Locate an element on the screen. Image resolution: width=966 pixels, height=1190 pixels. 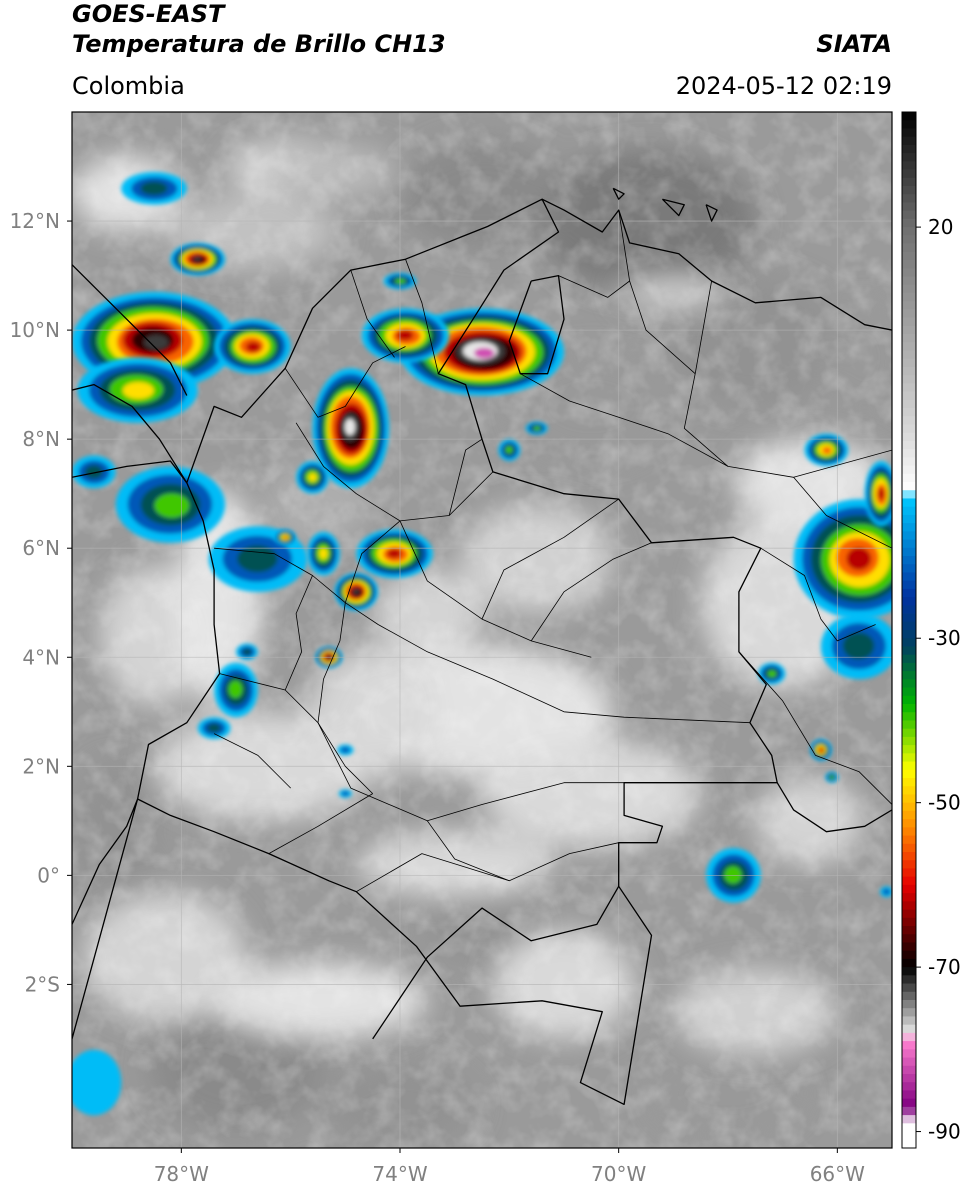
timestamp-label: 2024-05-12 02:19 is located at coordinates (783, 86).